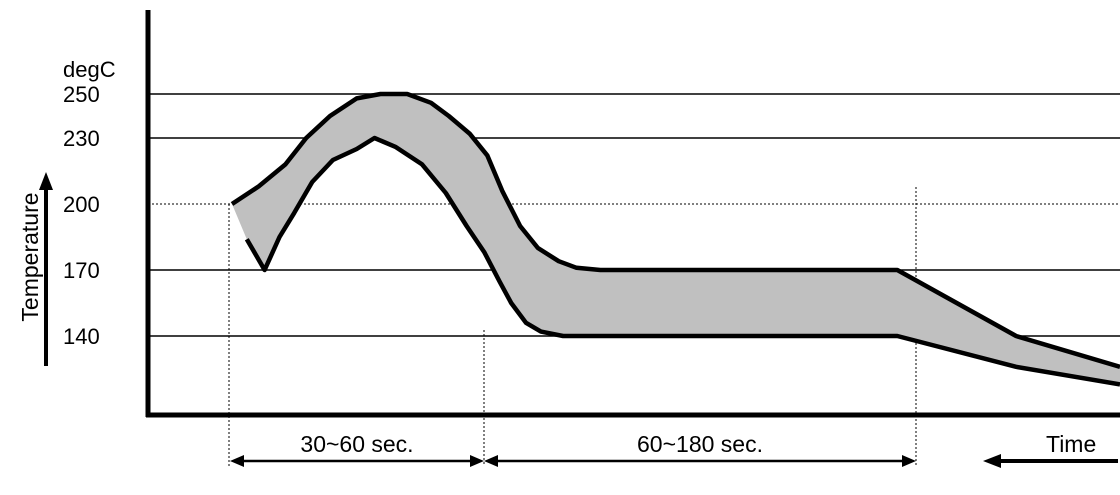  What do you see at coordinates (81, 270) in the screenshot?
I see `y-tick-label-170: 170` at bounding box center [81, 270].